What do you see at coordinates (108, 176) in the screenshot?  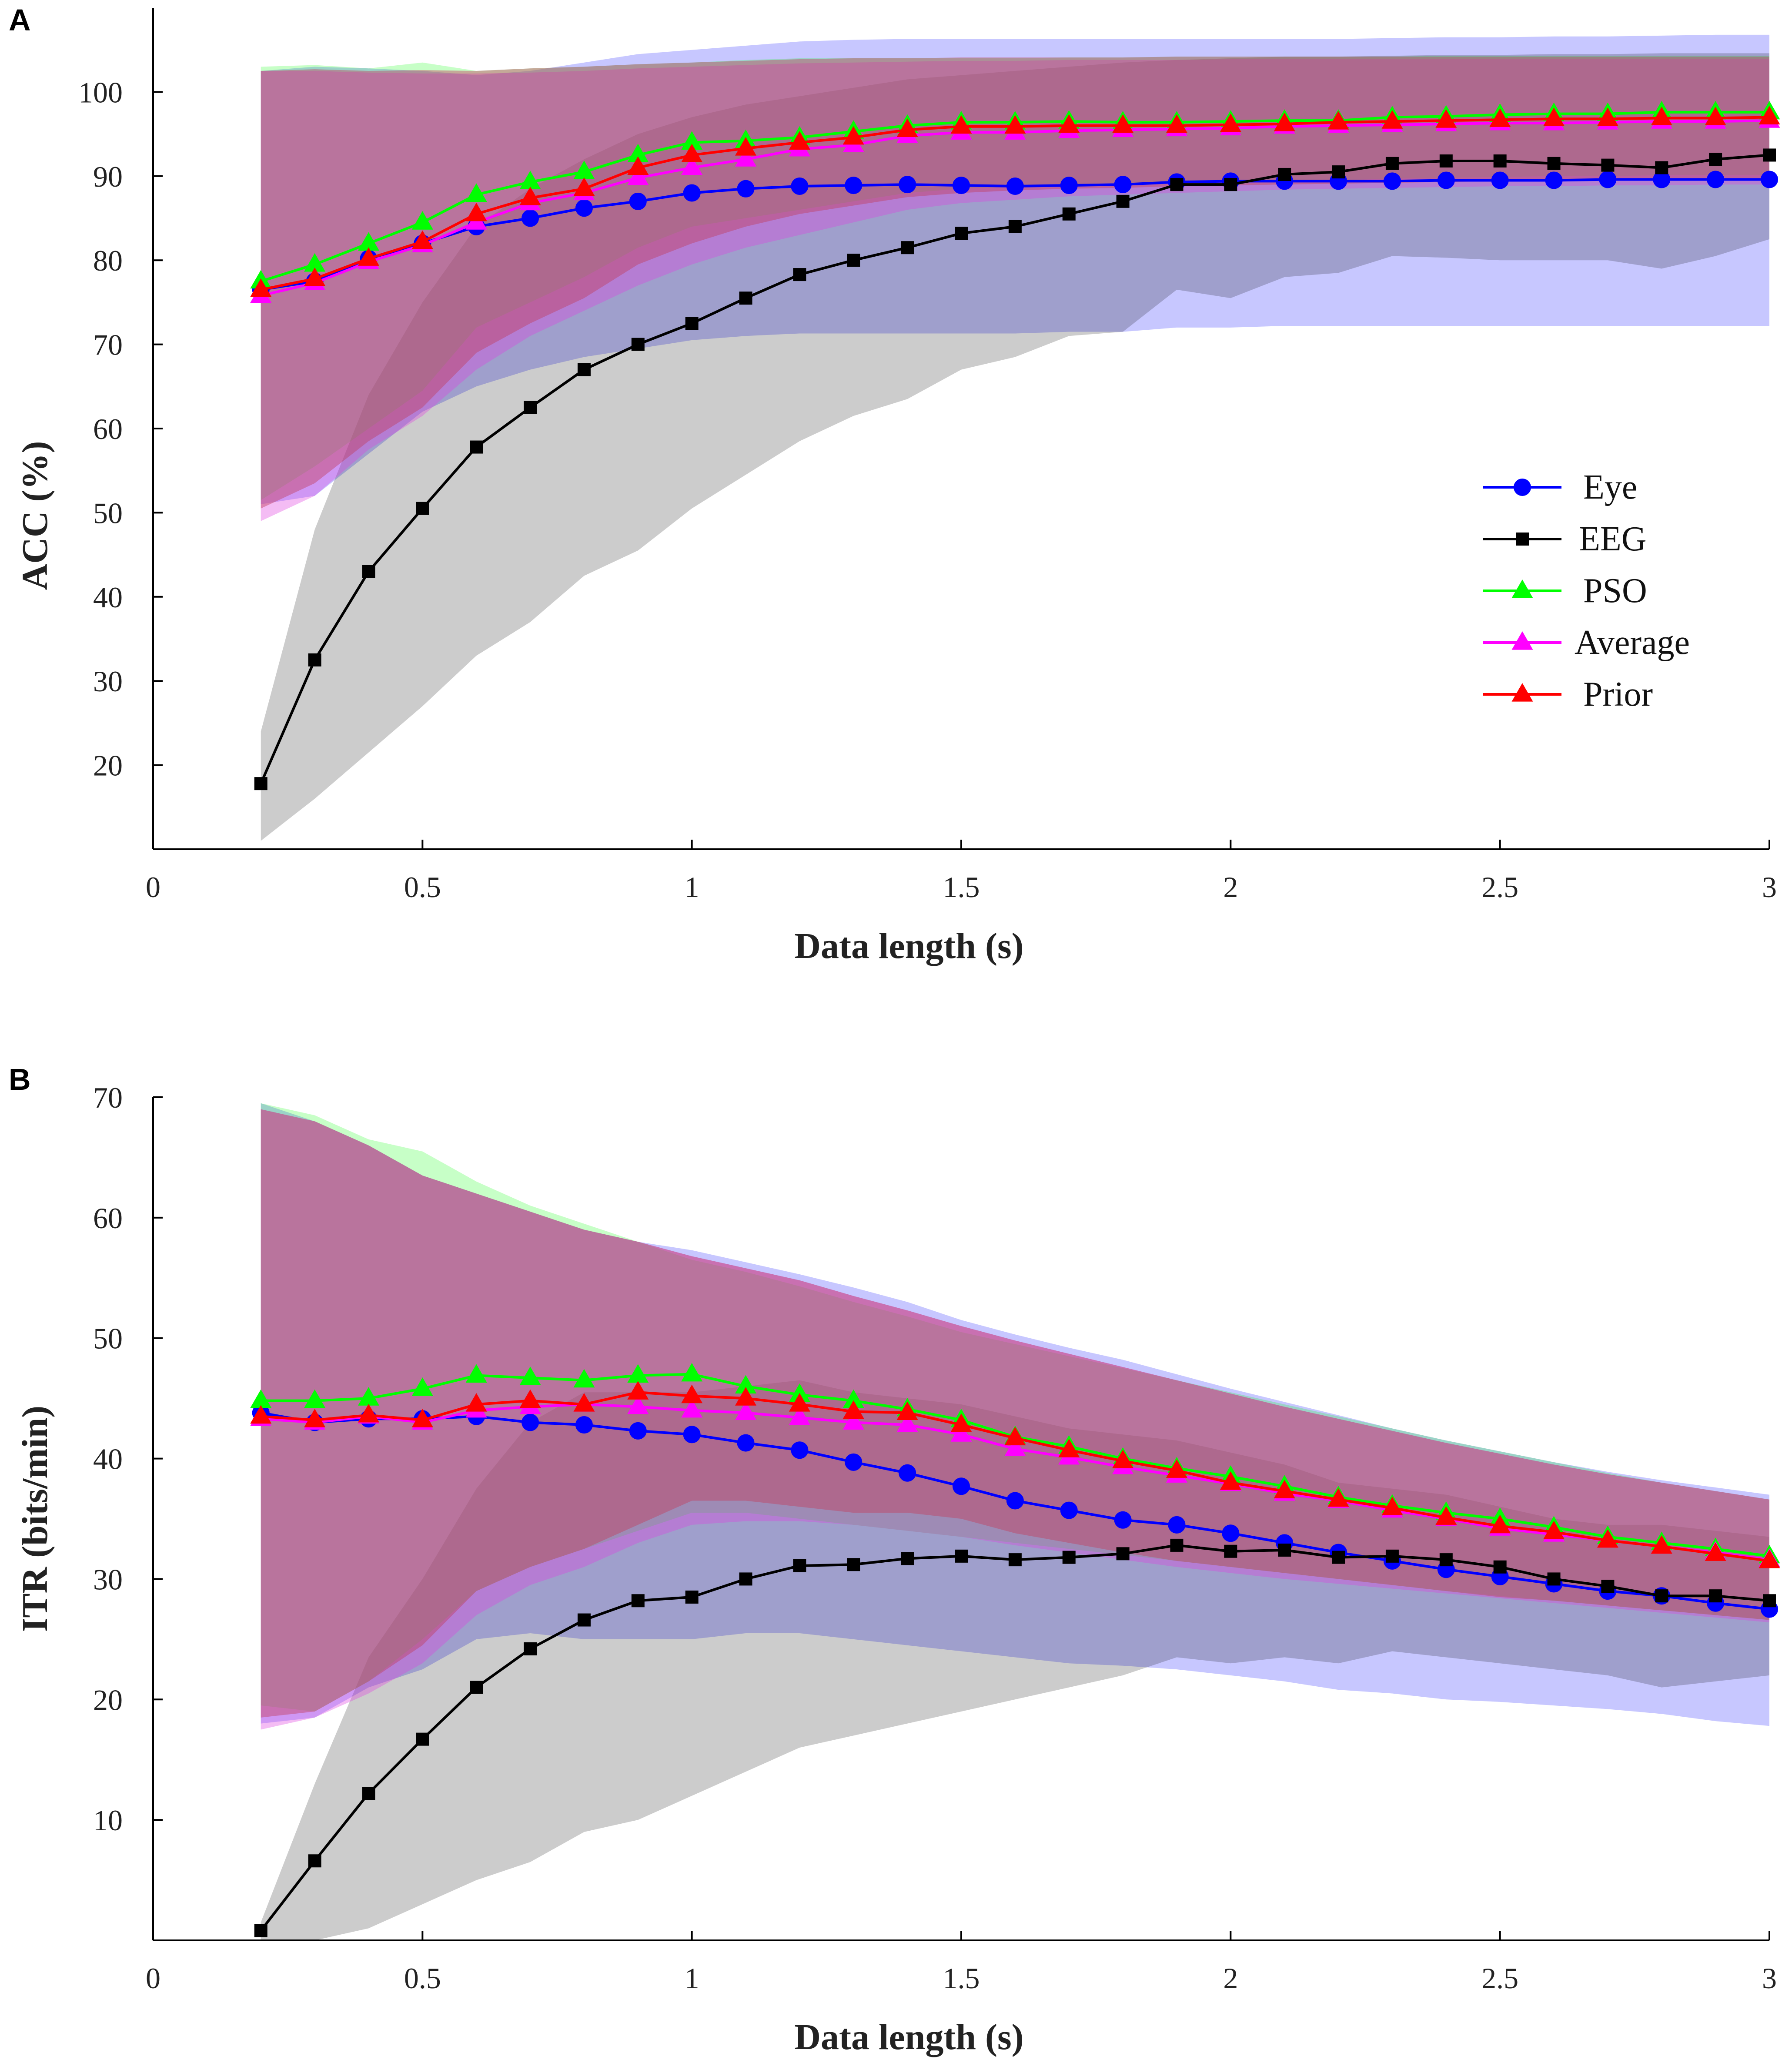 I see `y-tick-label: 90` at bounding box center [108, 176].